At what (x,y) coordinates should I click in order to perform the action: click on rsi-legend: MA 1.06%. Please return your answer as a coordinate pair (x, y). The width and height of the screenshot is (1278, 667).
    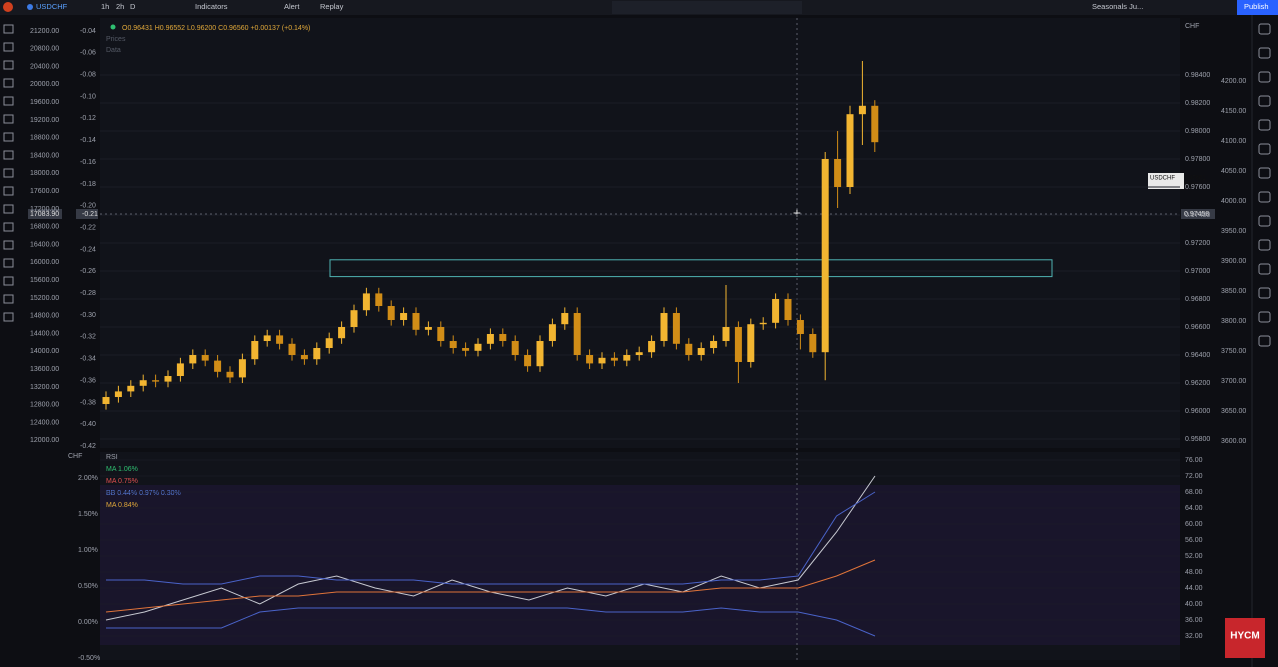
    Looking at the image, I should click on (122, 469).